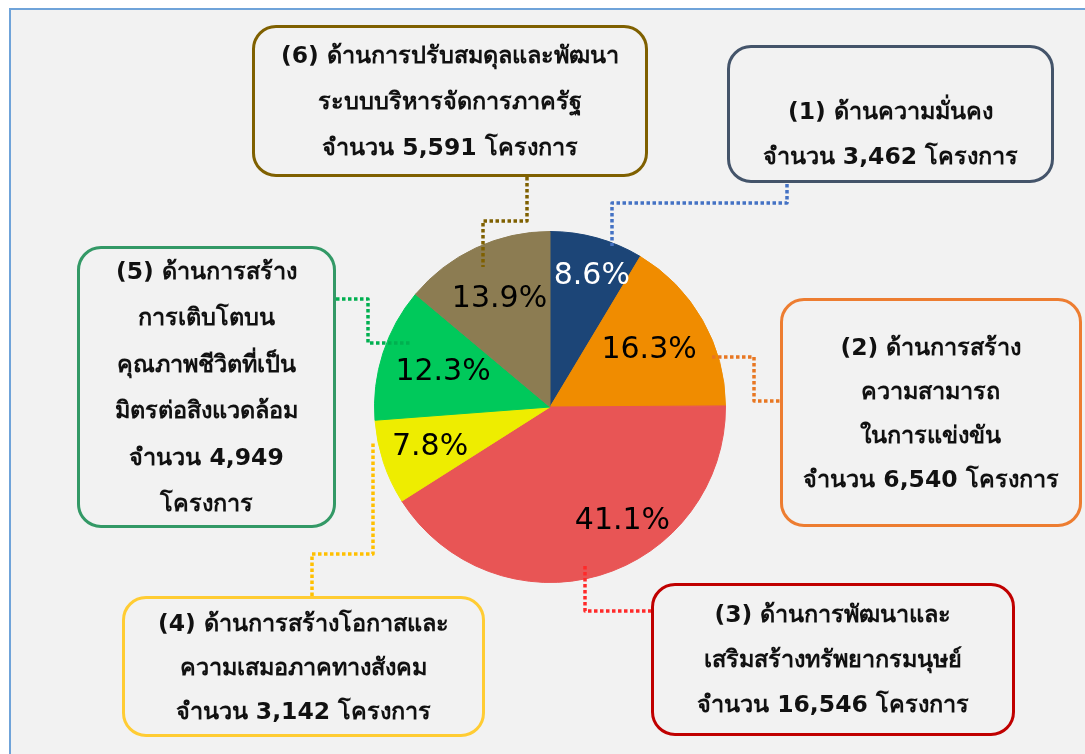 This screenshot has width=1085, height=754. I want to click on data-label: 7.8%, so click(430, 444).